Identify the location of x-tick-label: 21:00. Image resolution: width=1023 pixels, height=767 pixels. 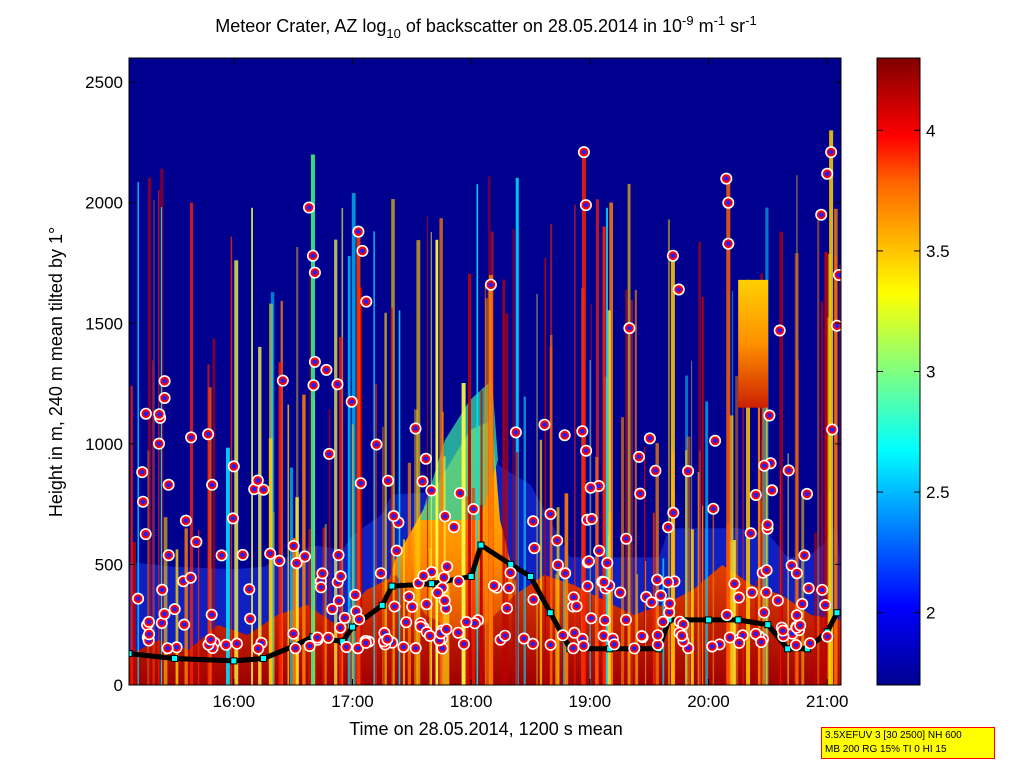
(827, 701).